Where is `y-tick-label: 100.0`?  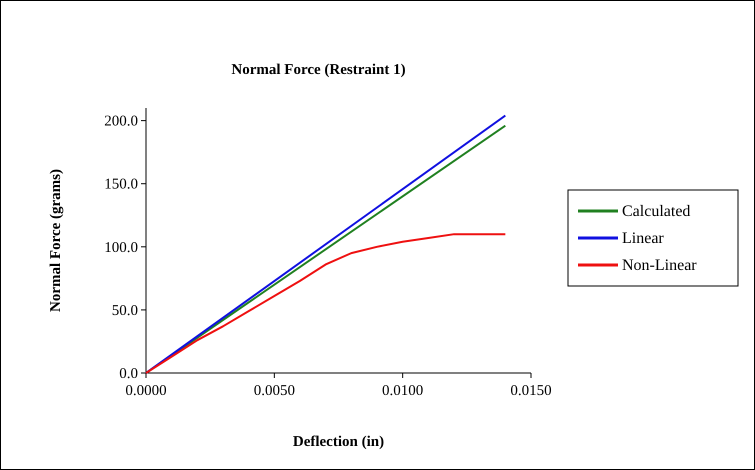
y-tick-label: 100.0 is located at coordinates (121, 248).